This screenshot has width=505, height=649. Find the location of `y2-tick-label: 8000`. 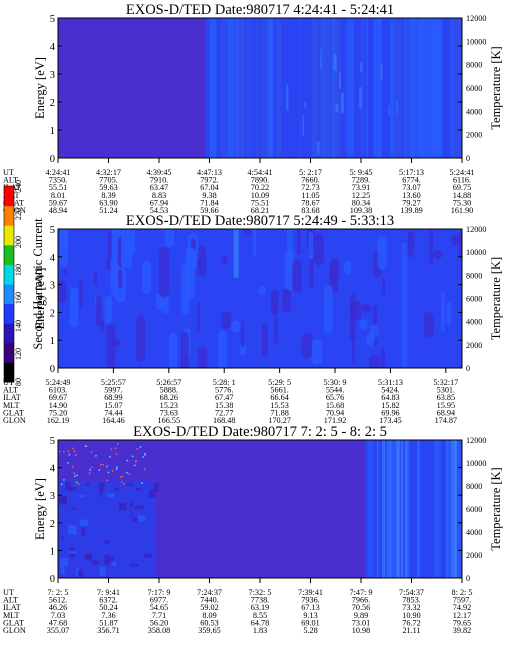

y2-tick-label: 8000 is located at coordinates (474, 486).